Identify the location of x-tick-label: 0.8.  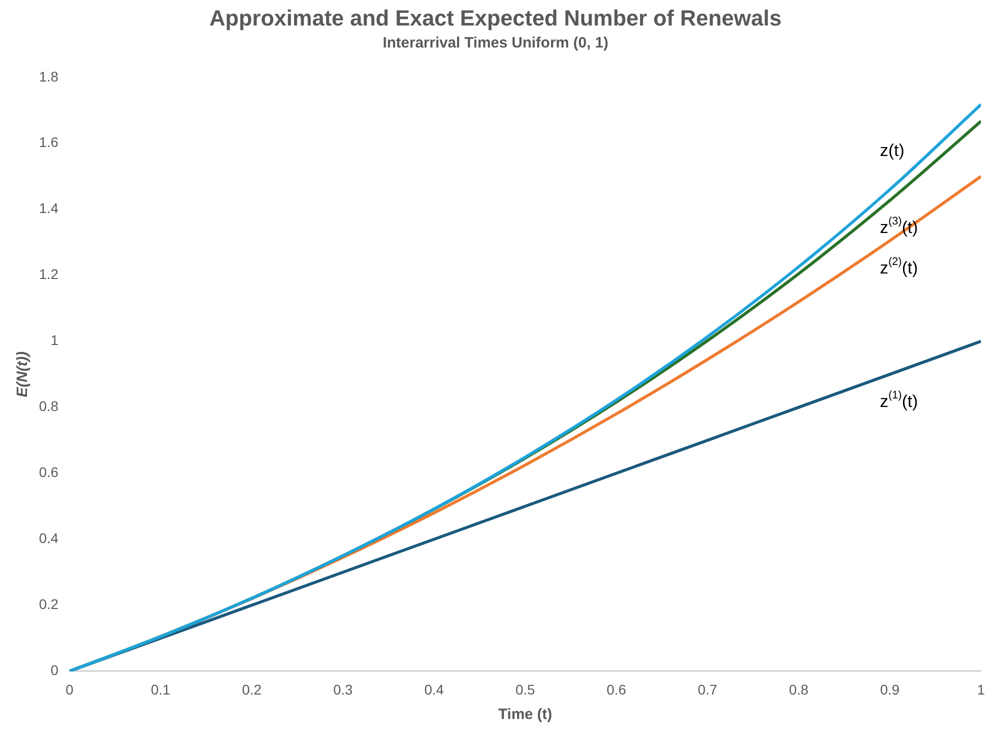
(798, 689).